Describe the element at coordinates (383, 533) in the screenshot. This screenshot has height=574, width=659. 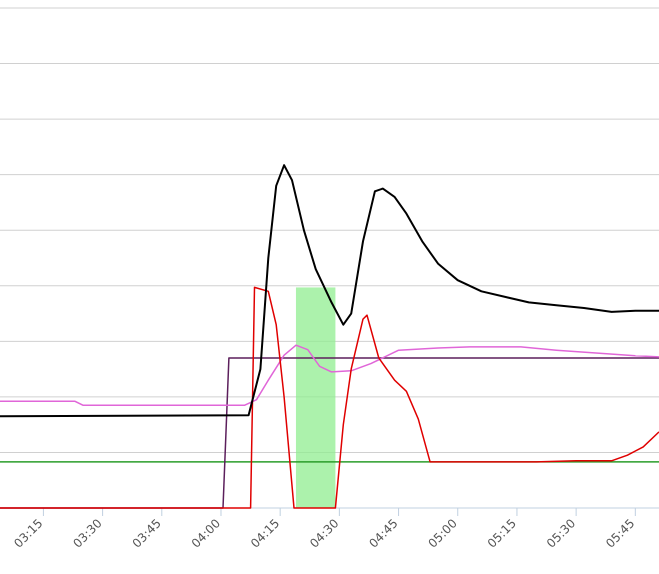
I see `x-tick-label: 04:45` at that location.